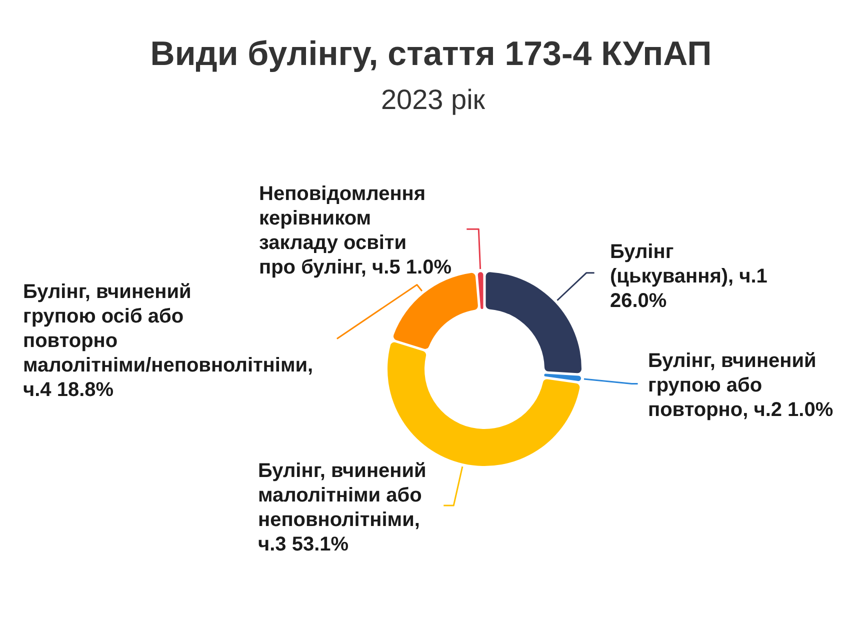  I want to click on chart-title: Види булінгу, стаття 173-4 КУпАП, so click(431, 54).